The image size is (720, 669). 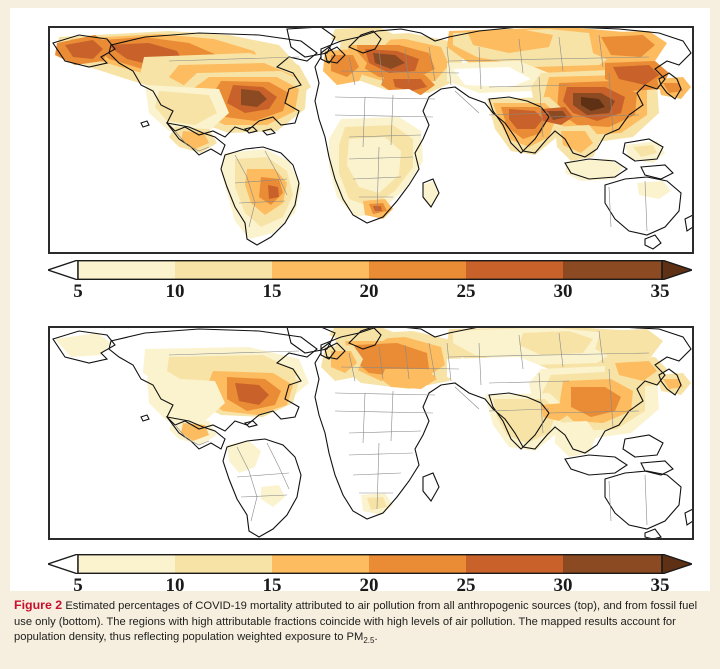 I want to click on field-australia-bottom, so click(x=643, y=500).